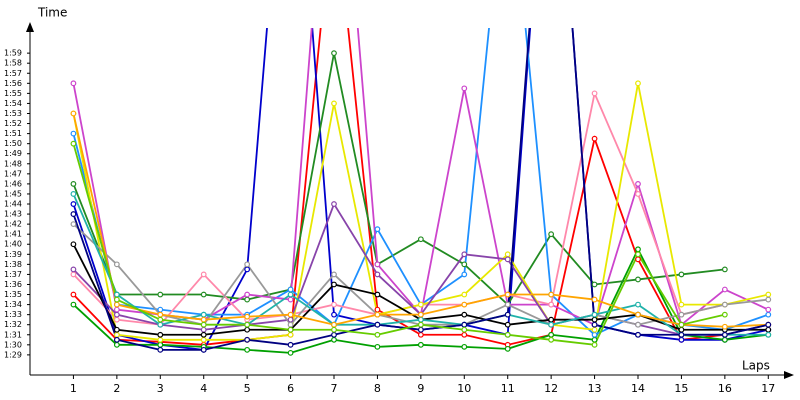  I want to click on y-tick-label: 1:30, so click(13, 344).